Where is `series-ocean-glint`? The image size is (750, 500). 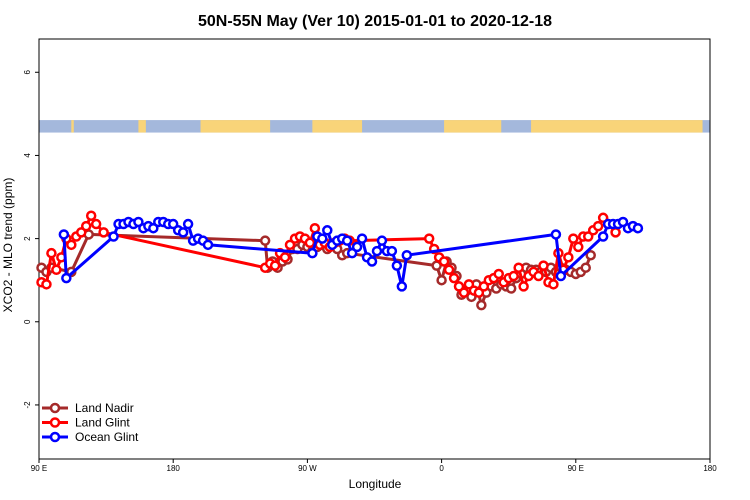 series-ocean-glint is located at coordinates (351, 254).